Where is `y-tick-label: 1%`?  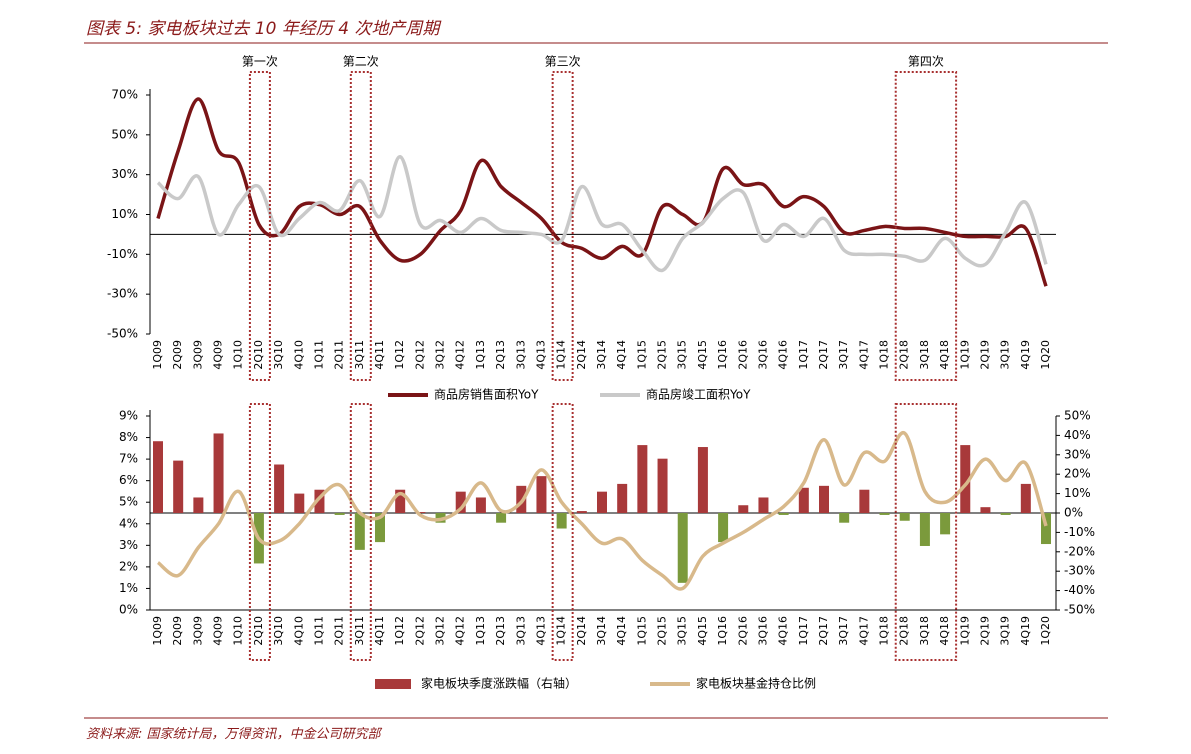 y-tick-label: 1% is located at coordinates (128, 588).